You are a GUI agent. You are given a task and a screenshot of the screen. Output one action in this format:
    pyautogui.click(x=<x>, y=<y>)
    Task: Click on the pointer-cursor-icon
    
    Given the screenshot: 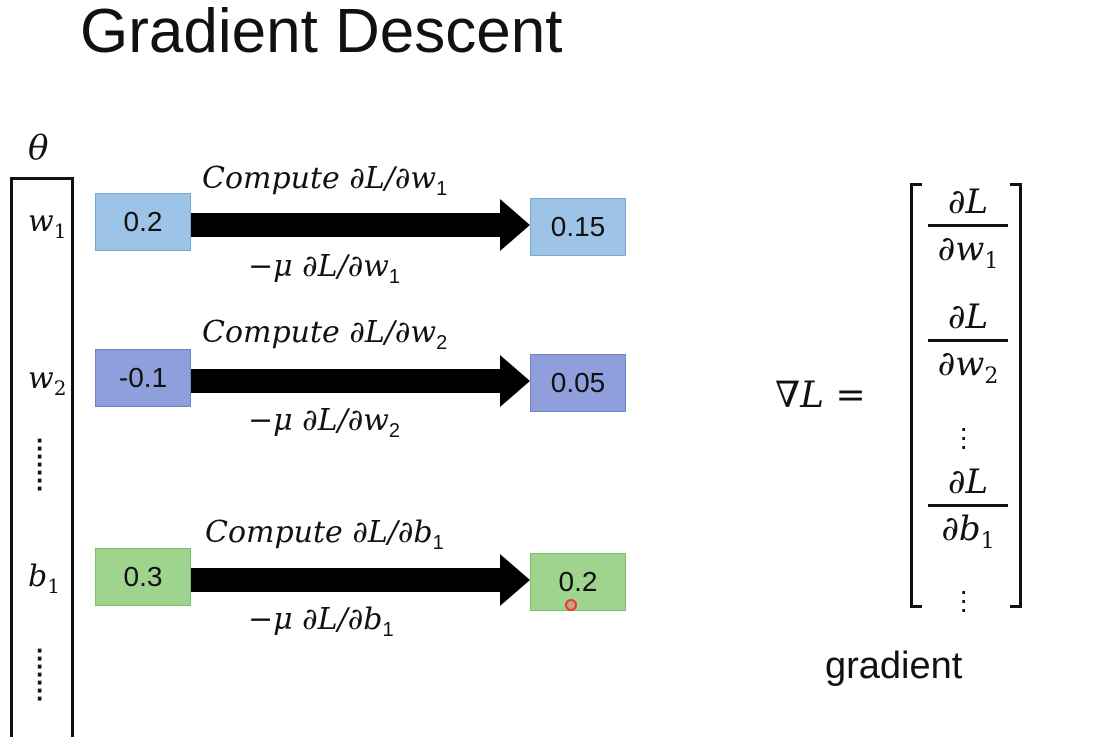 What is the action you would take?
    pyautogui.click(x=571, y=605)
    